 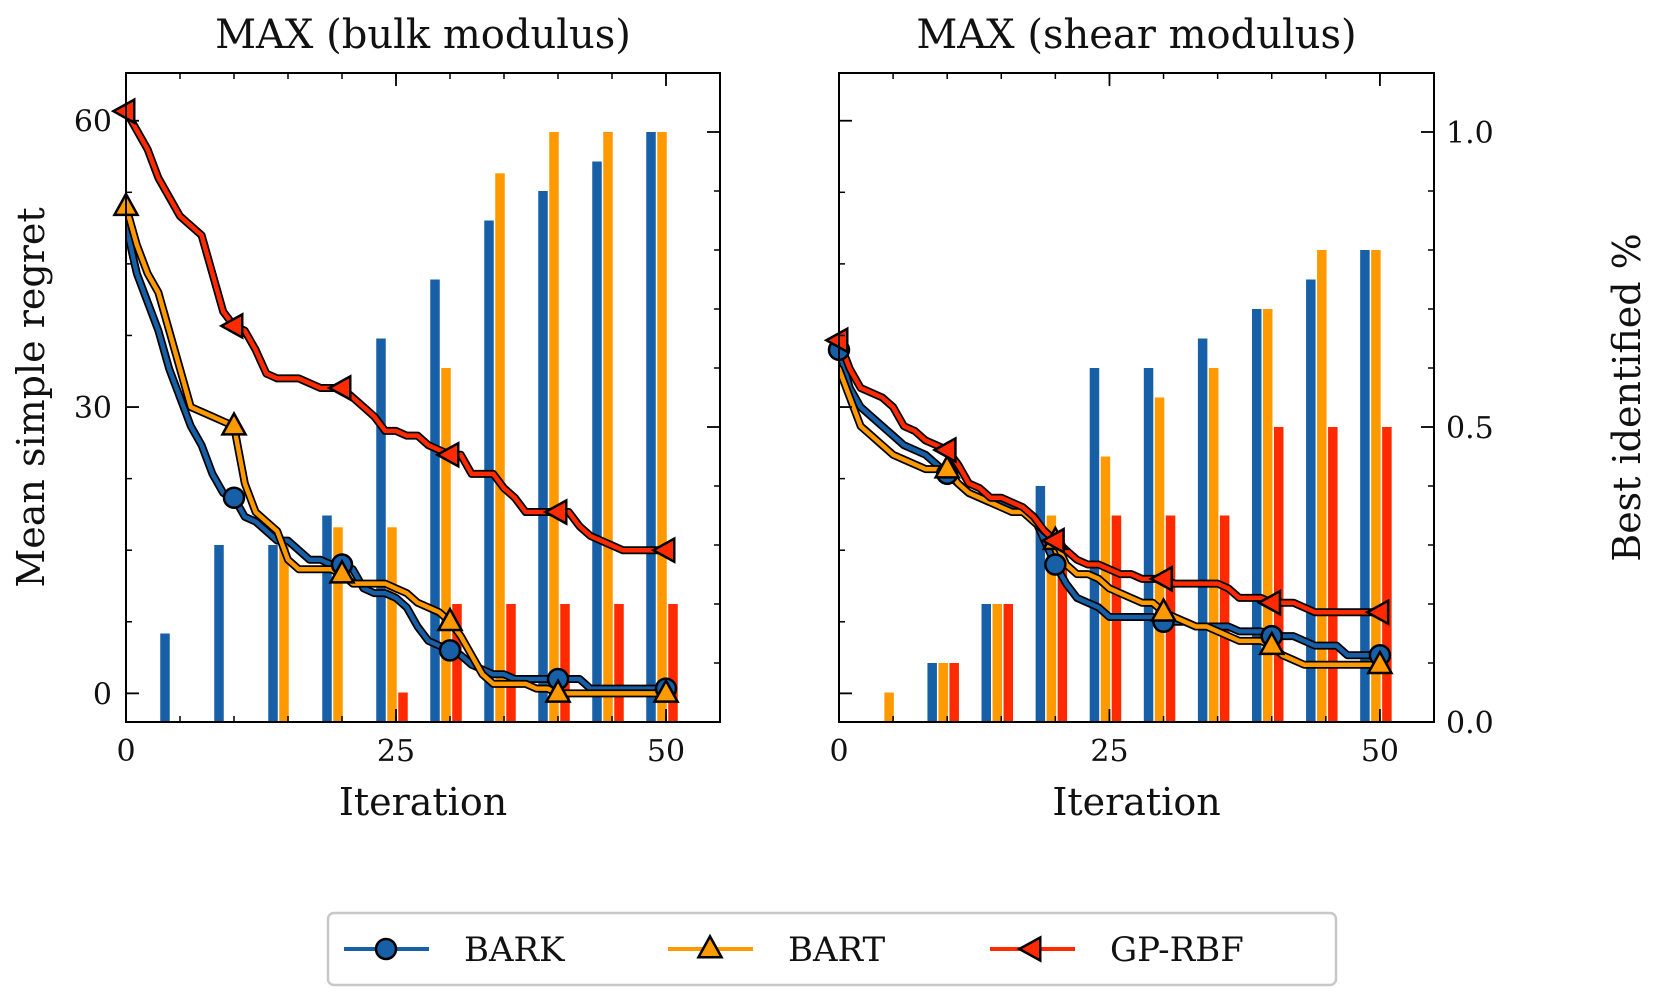 What do you see at coordinates (31, 397) in the screenshot?
I see `y-axis-label: Mean simple regret` at bounding box center [31, 397].